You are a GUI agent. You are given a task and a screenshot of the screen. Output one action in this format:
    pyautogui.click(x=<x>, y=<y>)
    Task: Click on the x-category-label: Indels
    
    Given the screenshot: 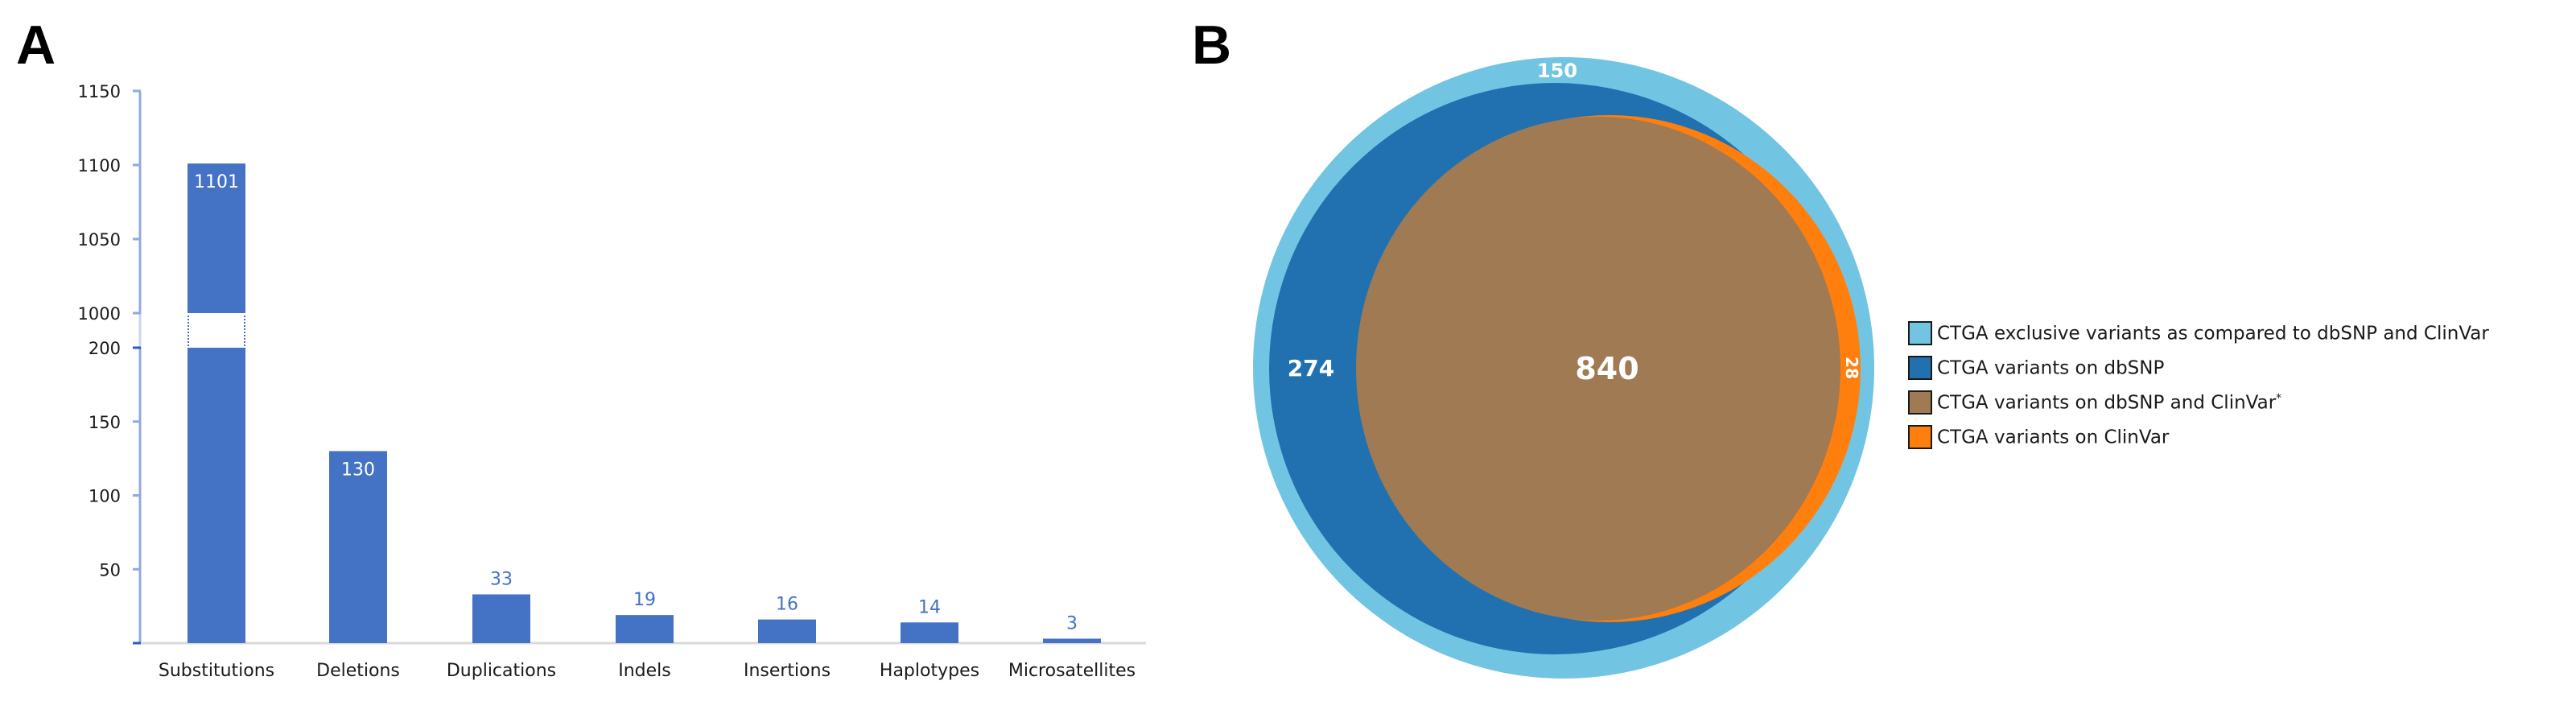 What is the action you would take?
    pyautogui.click(x=644, y=671)
    